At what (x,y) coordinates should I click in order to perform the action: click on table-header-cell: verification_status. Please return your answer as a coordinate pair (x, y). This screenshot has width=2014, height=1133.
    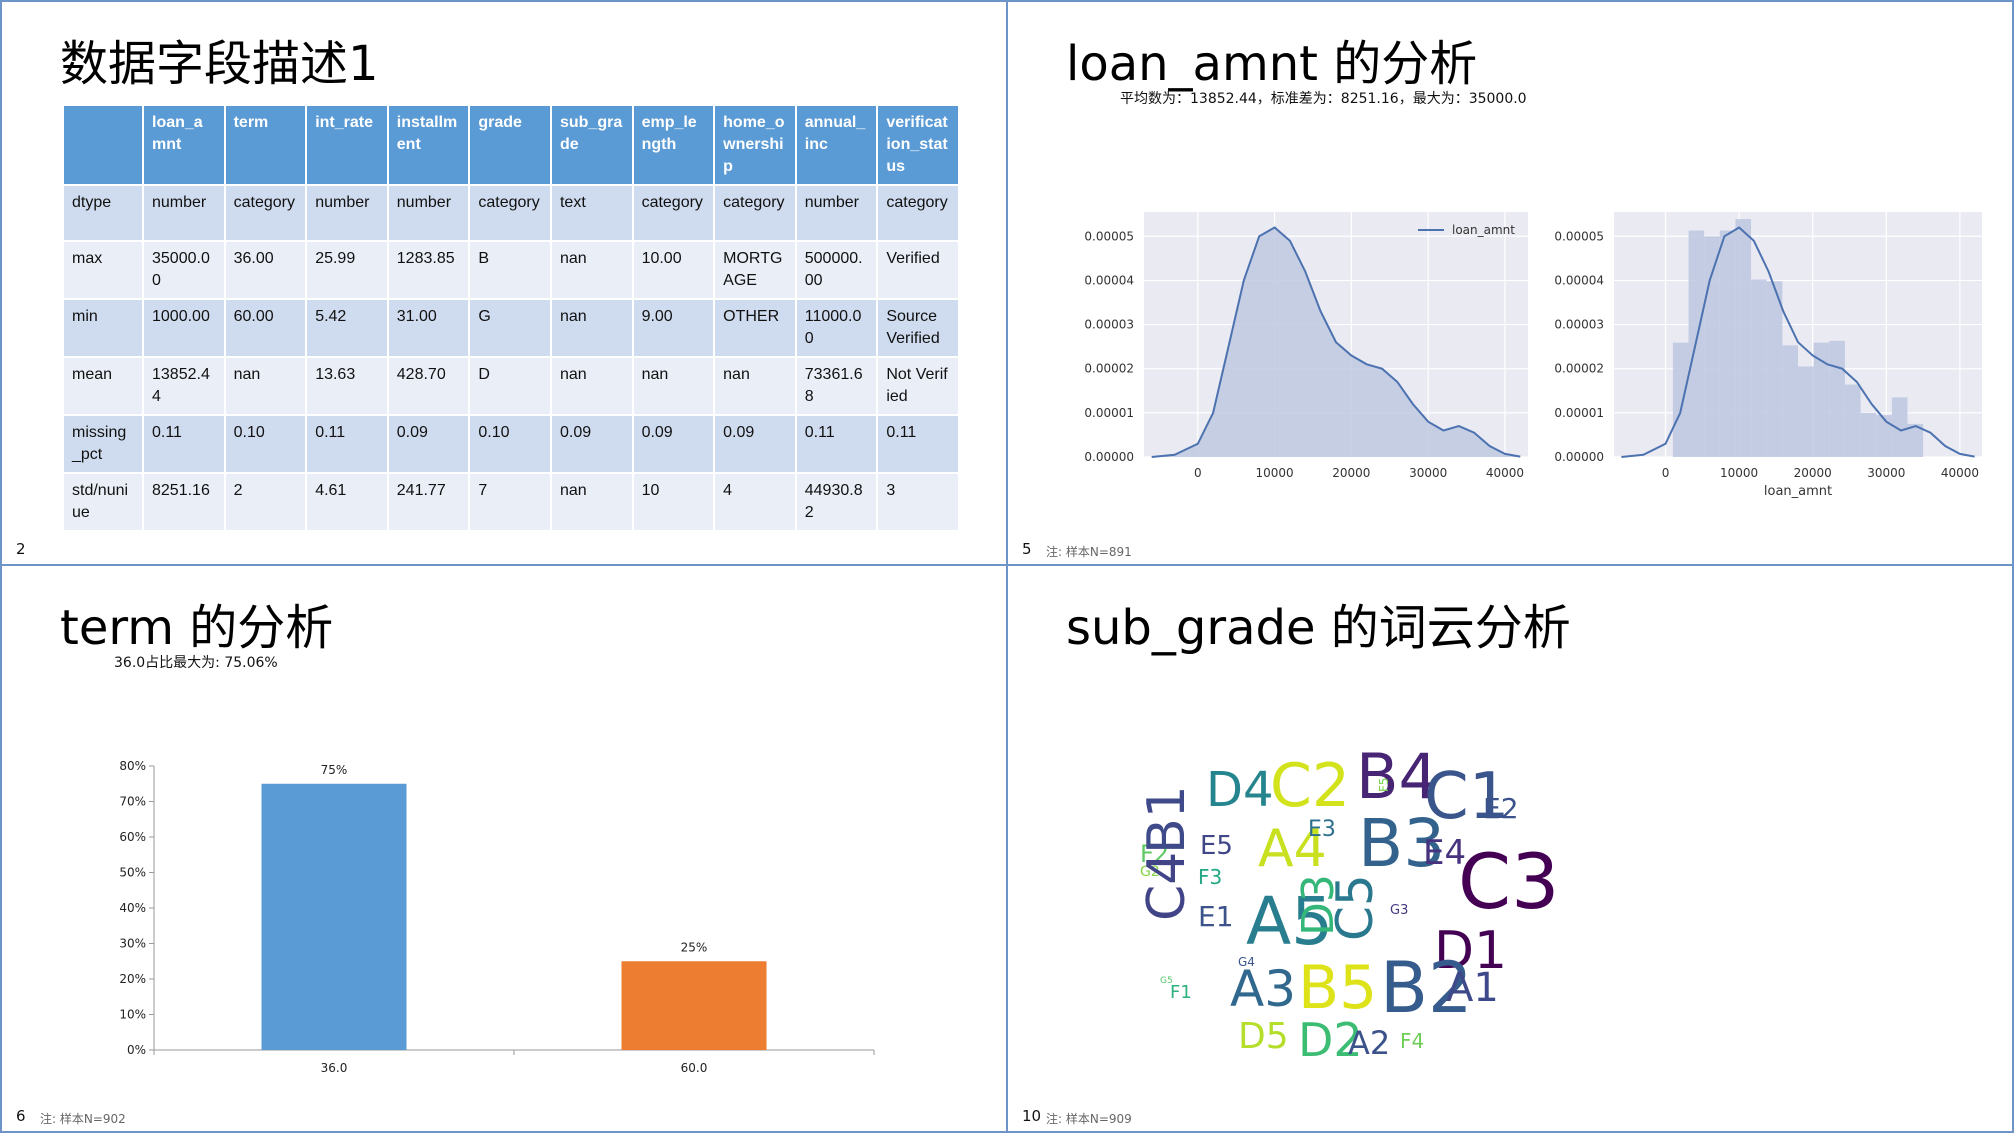
    Looking at the image, I should click on (918, 145).